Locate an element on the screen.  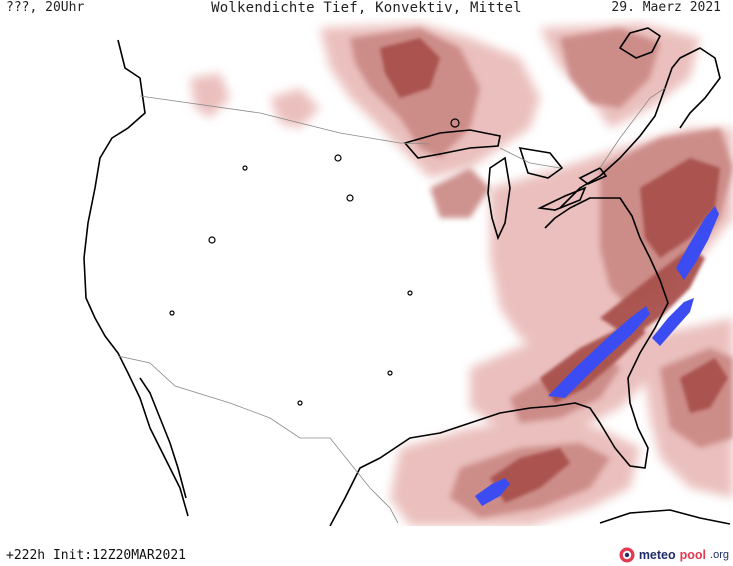
forecast-time-label: ???, 20Uhr is located at coordinates (45, 7).